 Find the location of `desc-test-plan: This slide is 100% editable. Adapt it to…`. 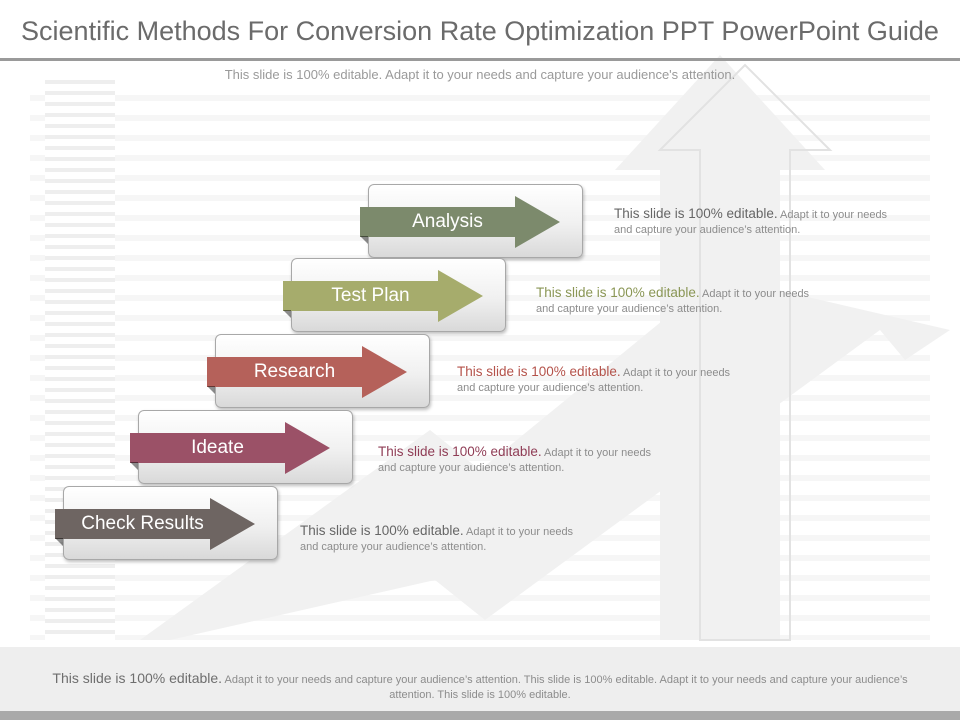

desc-test-plan: This slide is 100% editable. Adapt it to… is located at coordinates (676, 301).